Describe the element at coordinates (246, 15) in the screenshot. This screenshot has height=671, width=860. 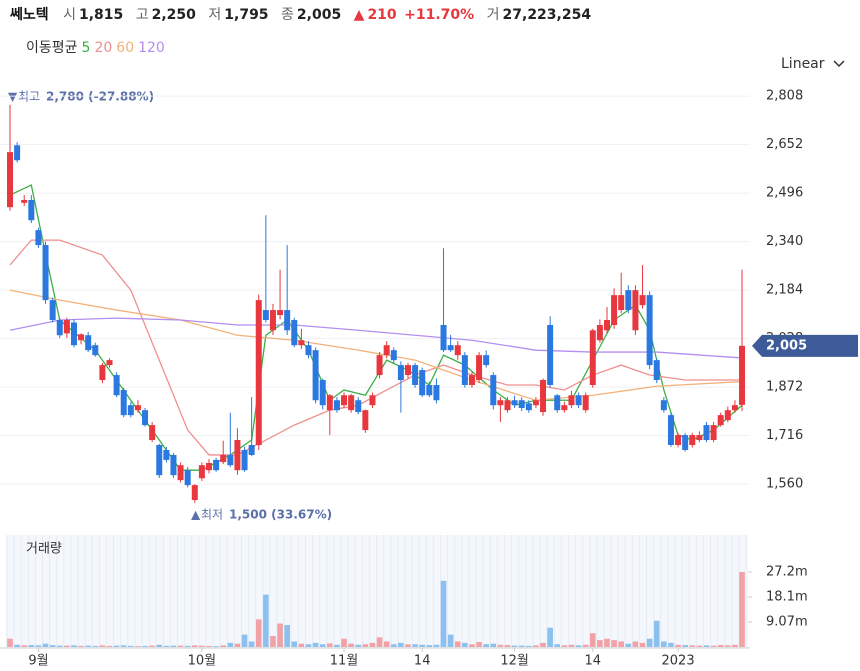
I see `low: 1,795` at that location.